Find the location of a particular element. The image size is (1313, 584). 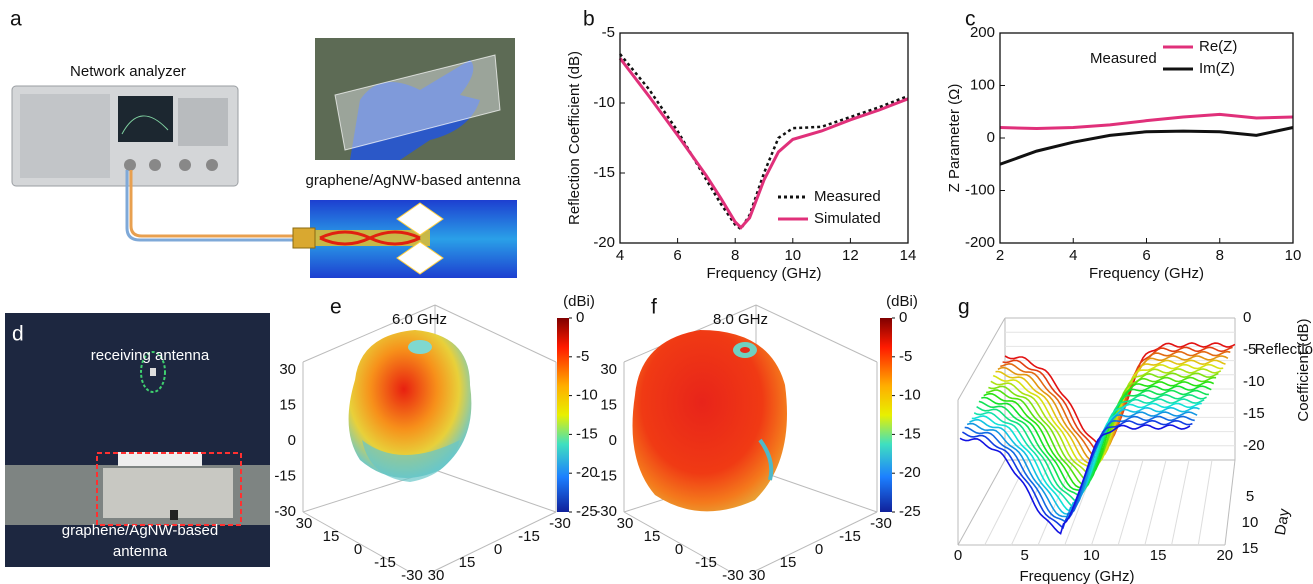

y-tick-label: 5 is located at coordinates (1250, 496).